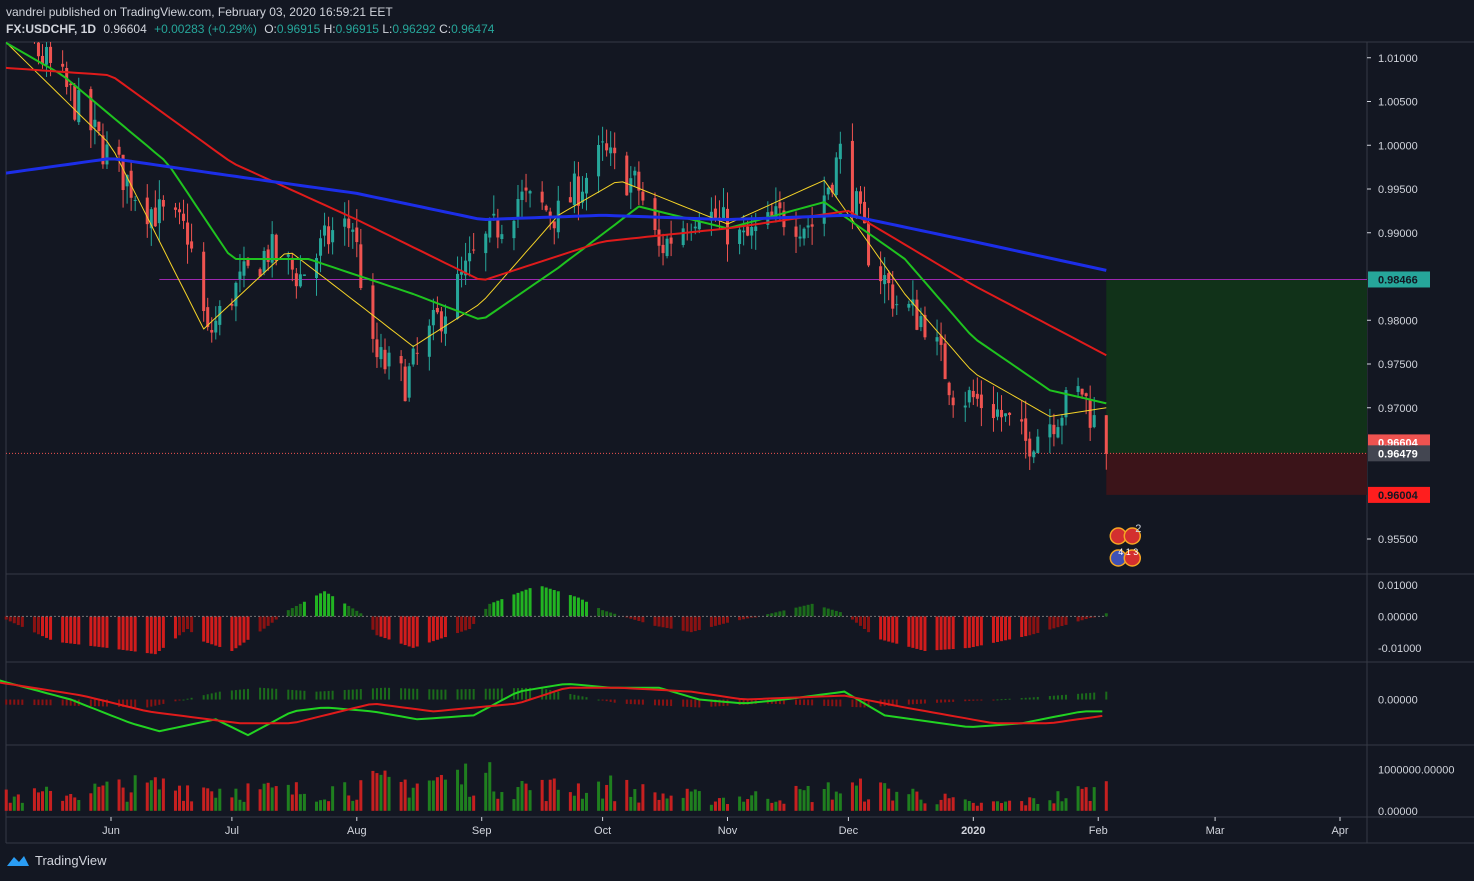  Describe the element at coordinates (357, 831) in the screenshot. I see `time-tick-label: Aug` at that location.